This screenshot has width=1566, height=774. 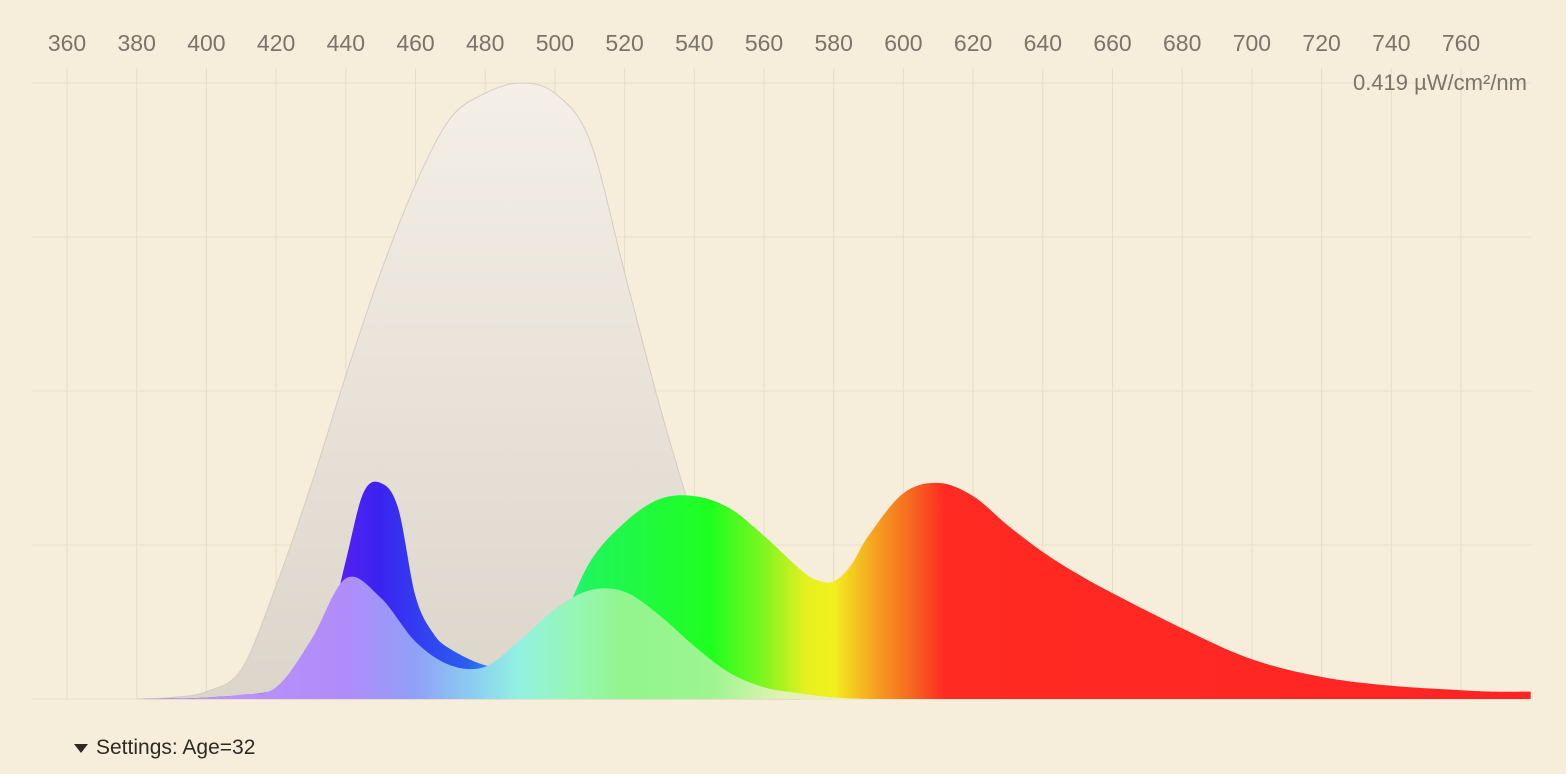 What do you see at coordinates (176, 747) in the screenshot?
I see `settings-label: Settings: Age=32` at bounding box center [176, 747].